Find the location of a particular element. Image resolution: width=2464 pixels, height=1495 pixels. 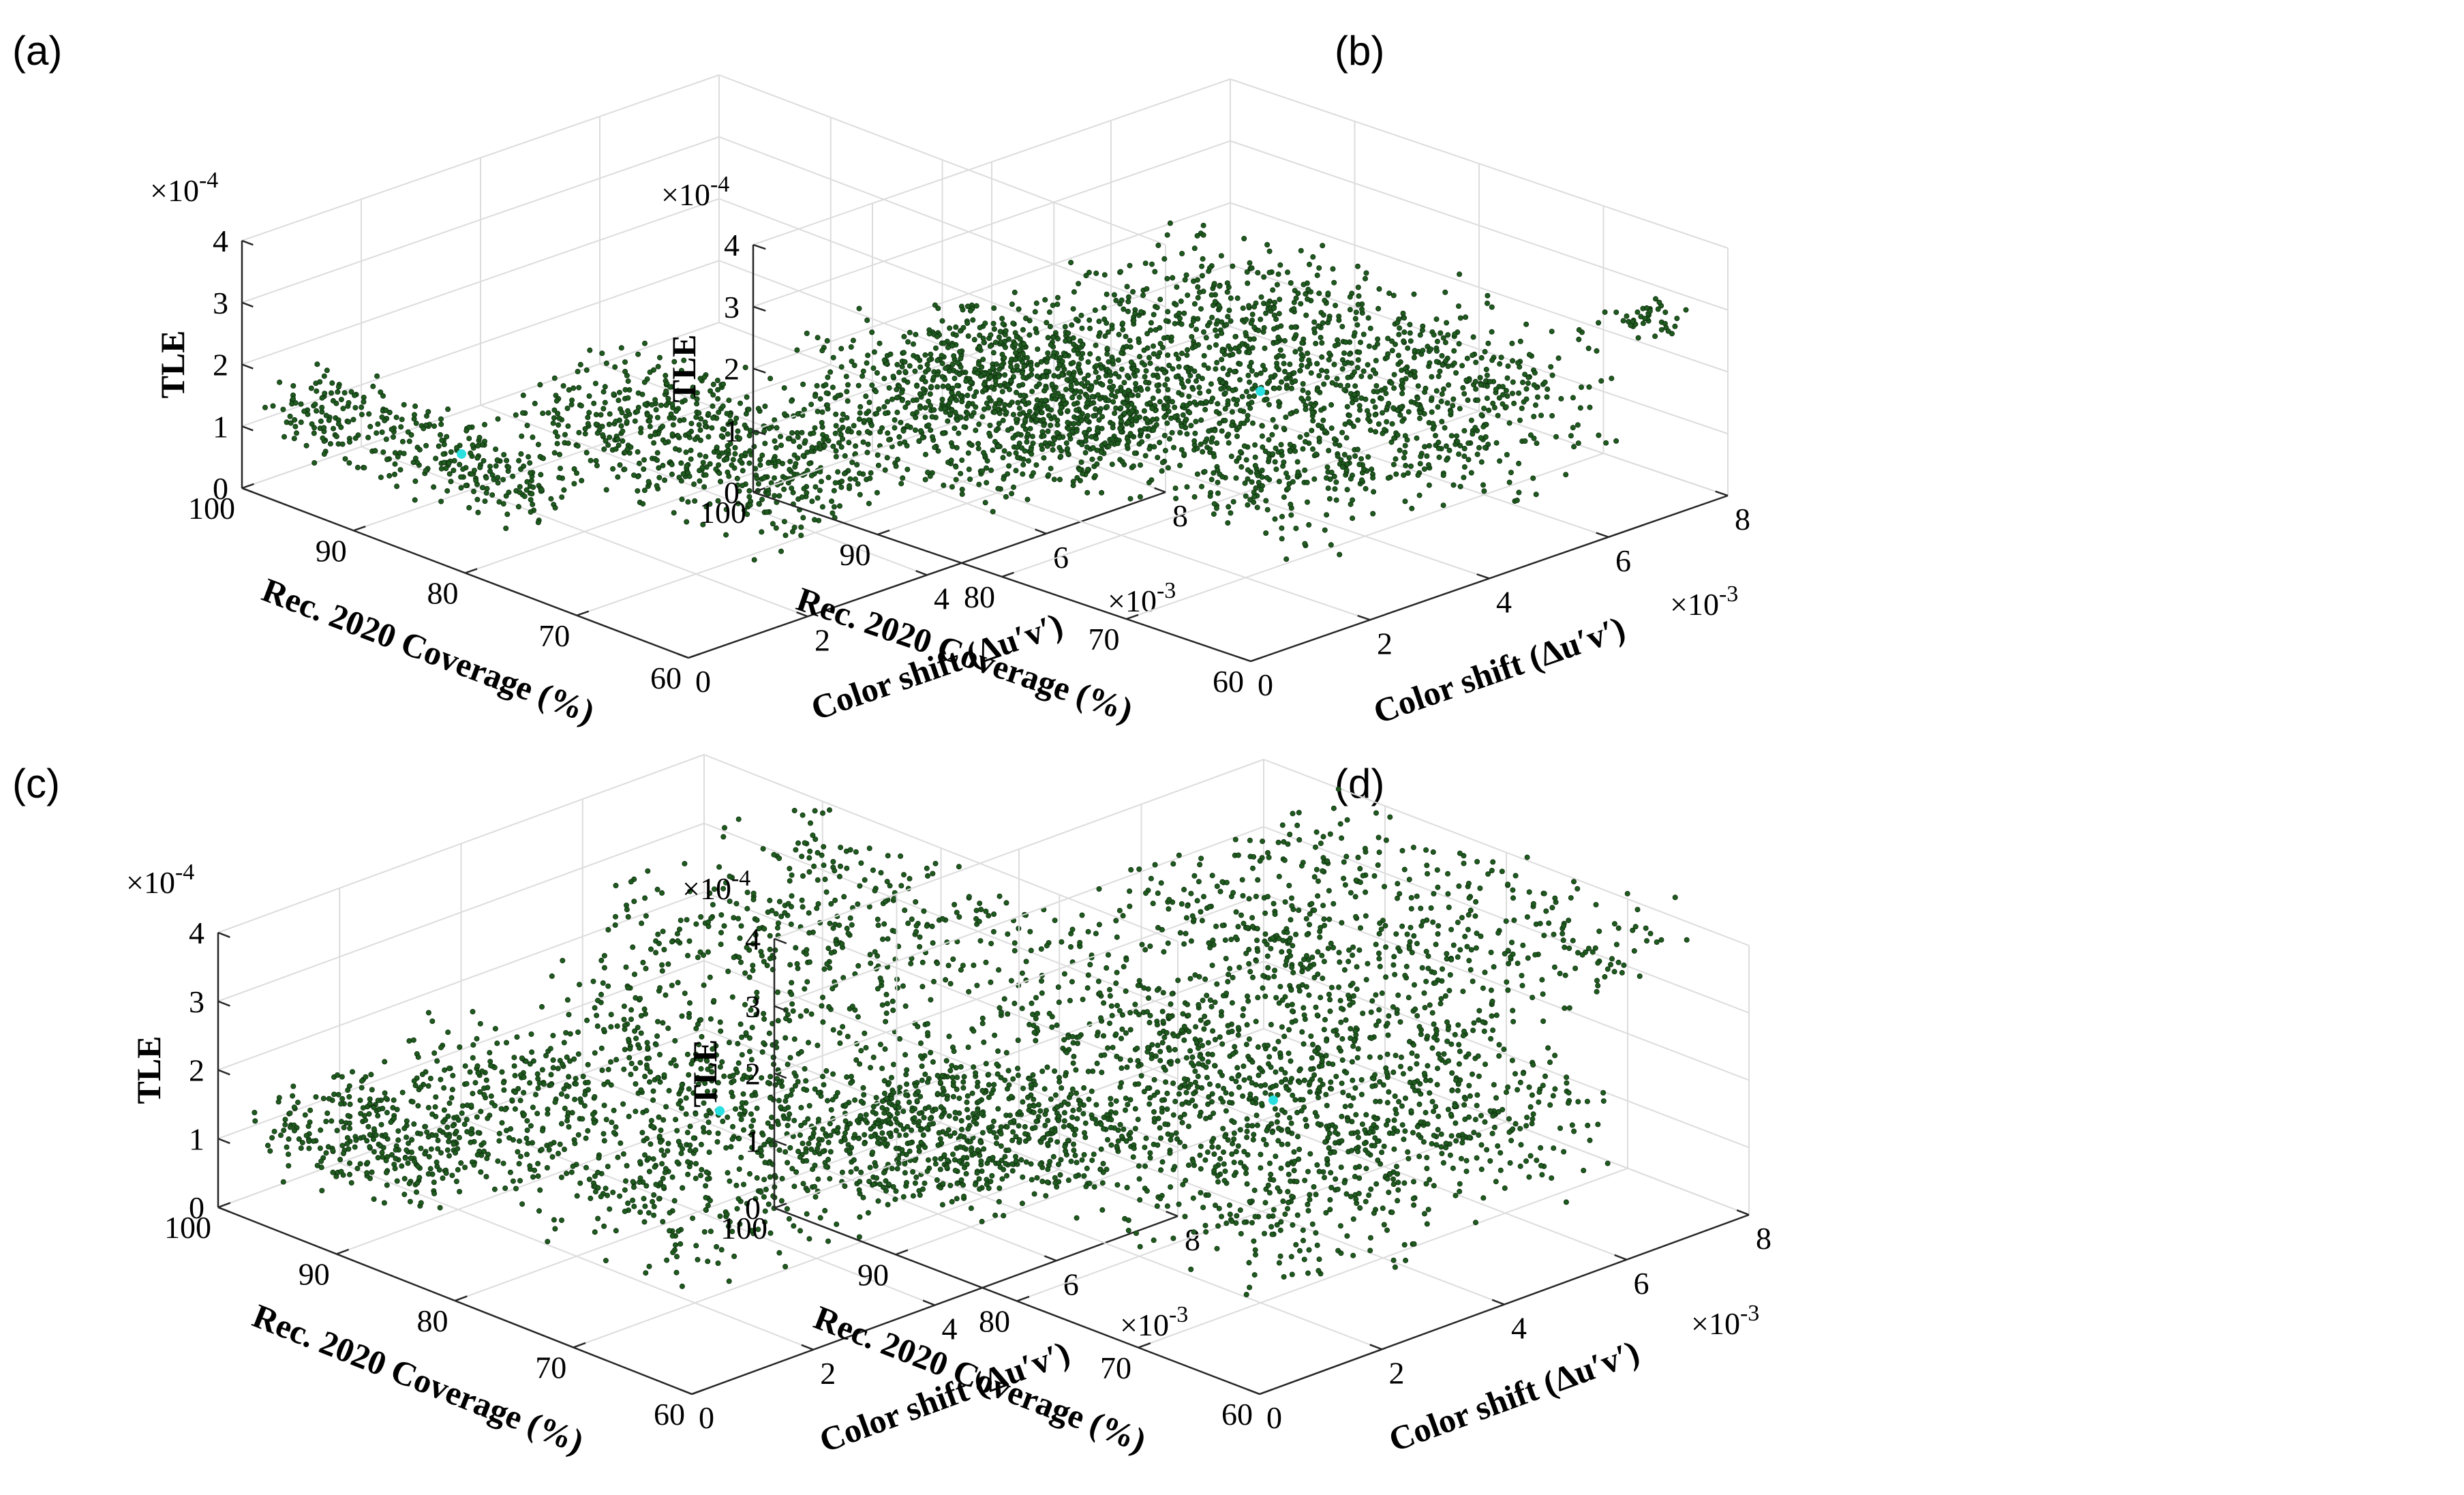

x-tick is located at coordinates (472, 571).